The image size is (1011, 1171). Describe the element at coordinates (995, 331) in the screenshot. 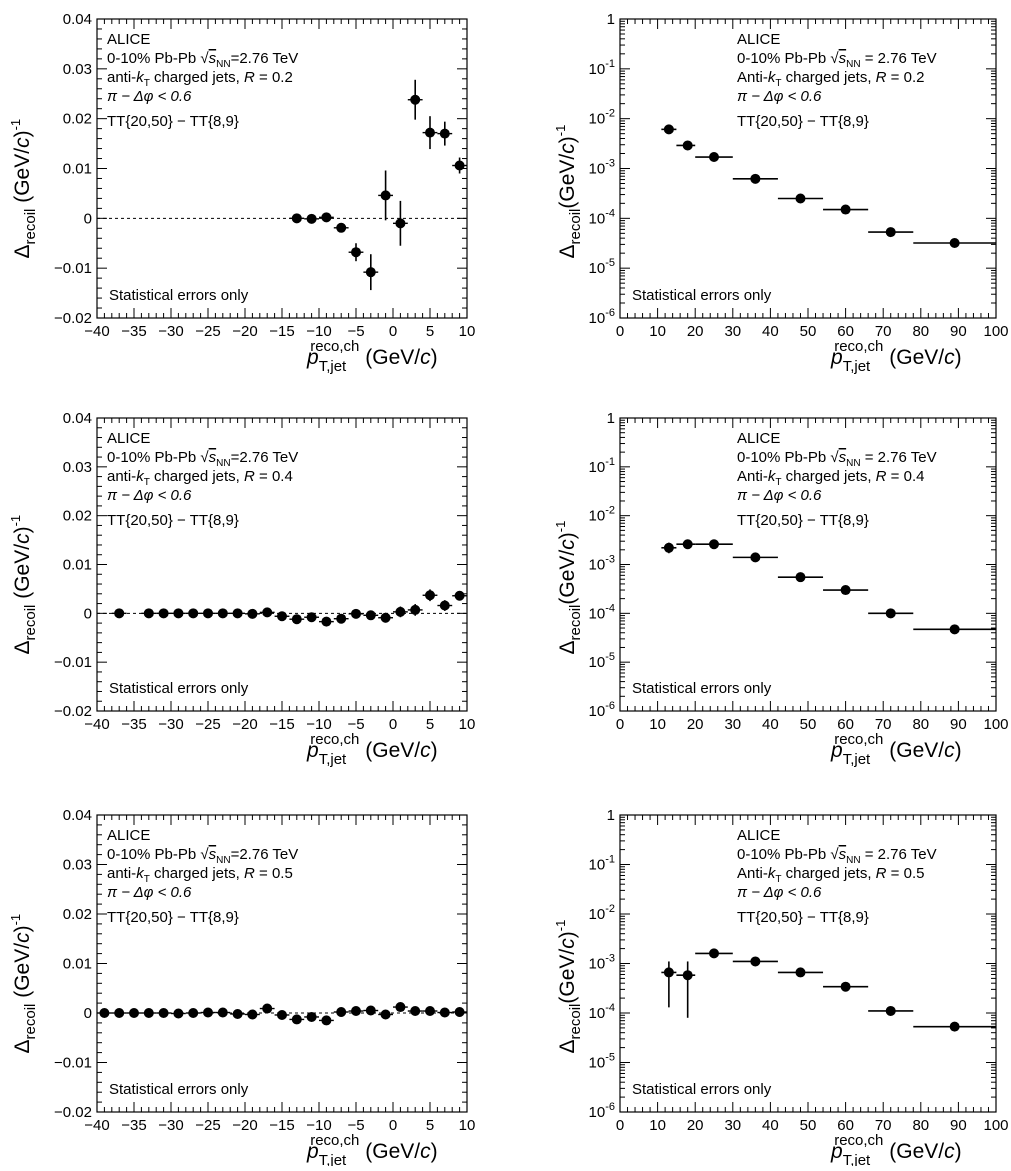

I see `x-tick-label: 100` at that location.